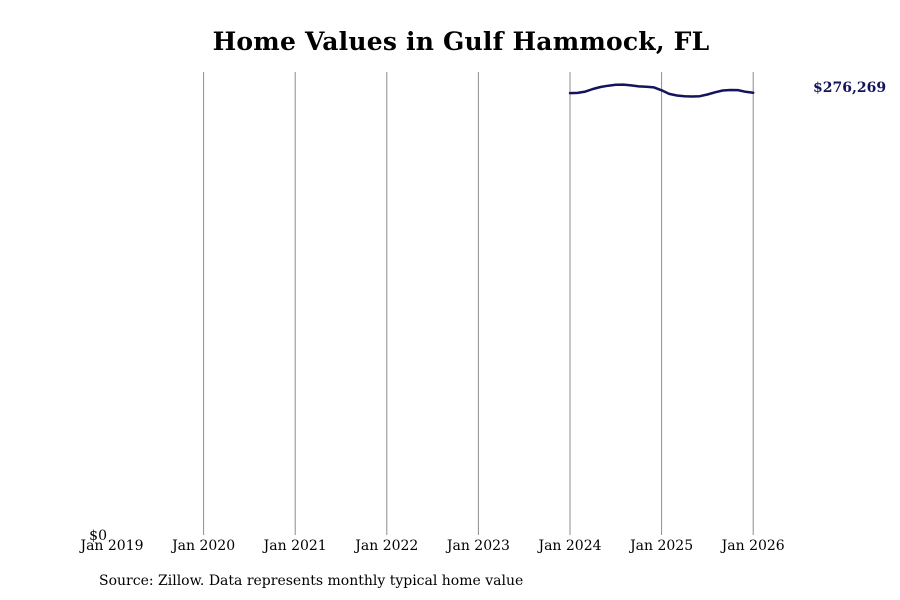 The height and width of the screenshot is (600, 900). Describe the element at coordinates (477, 546) in the screenshot. I see `x-tick-label: Jan 2023` at that location.